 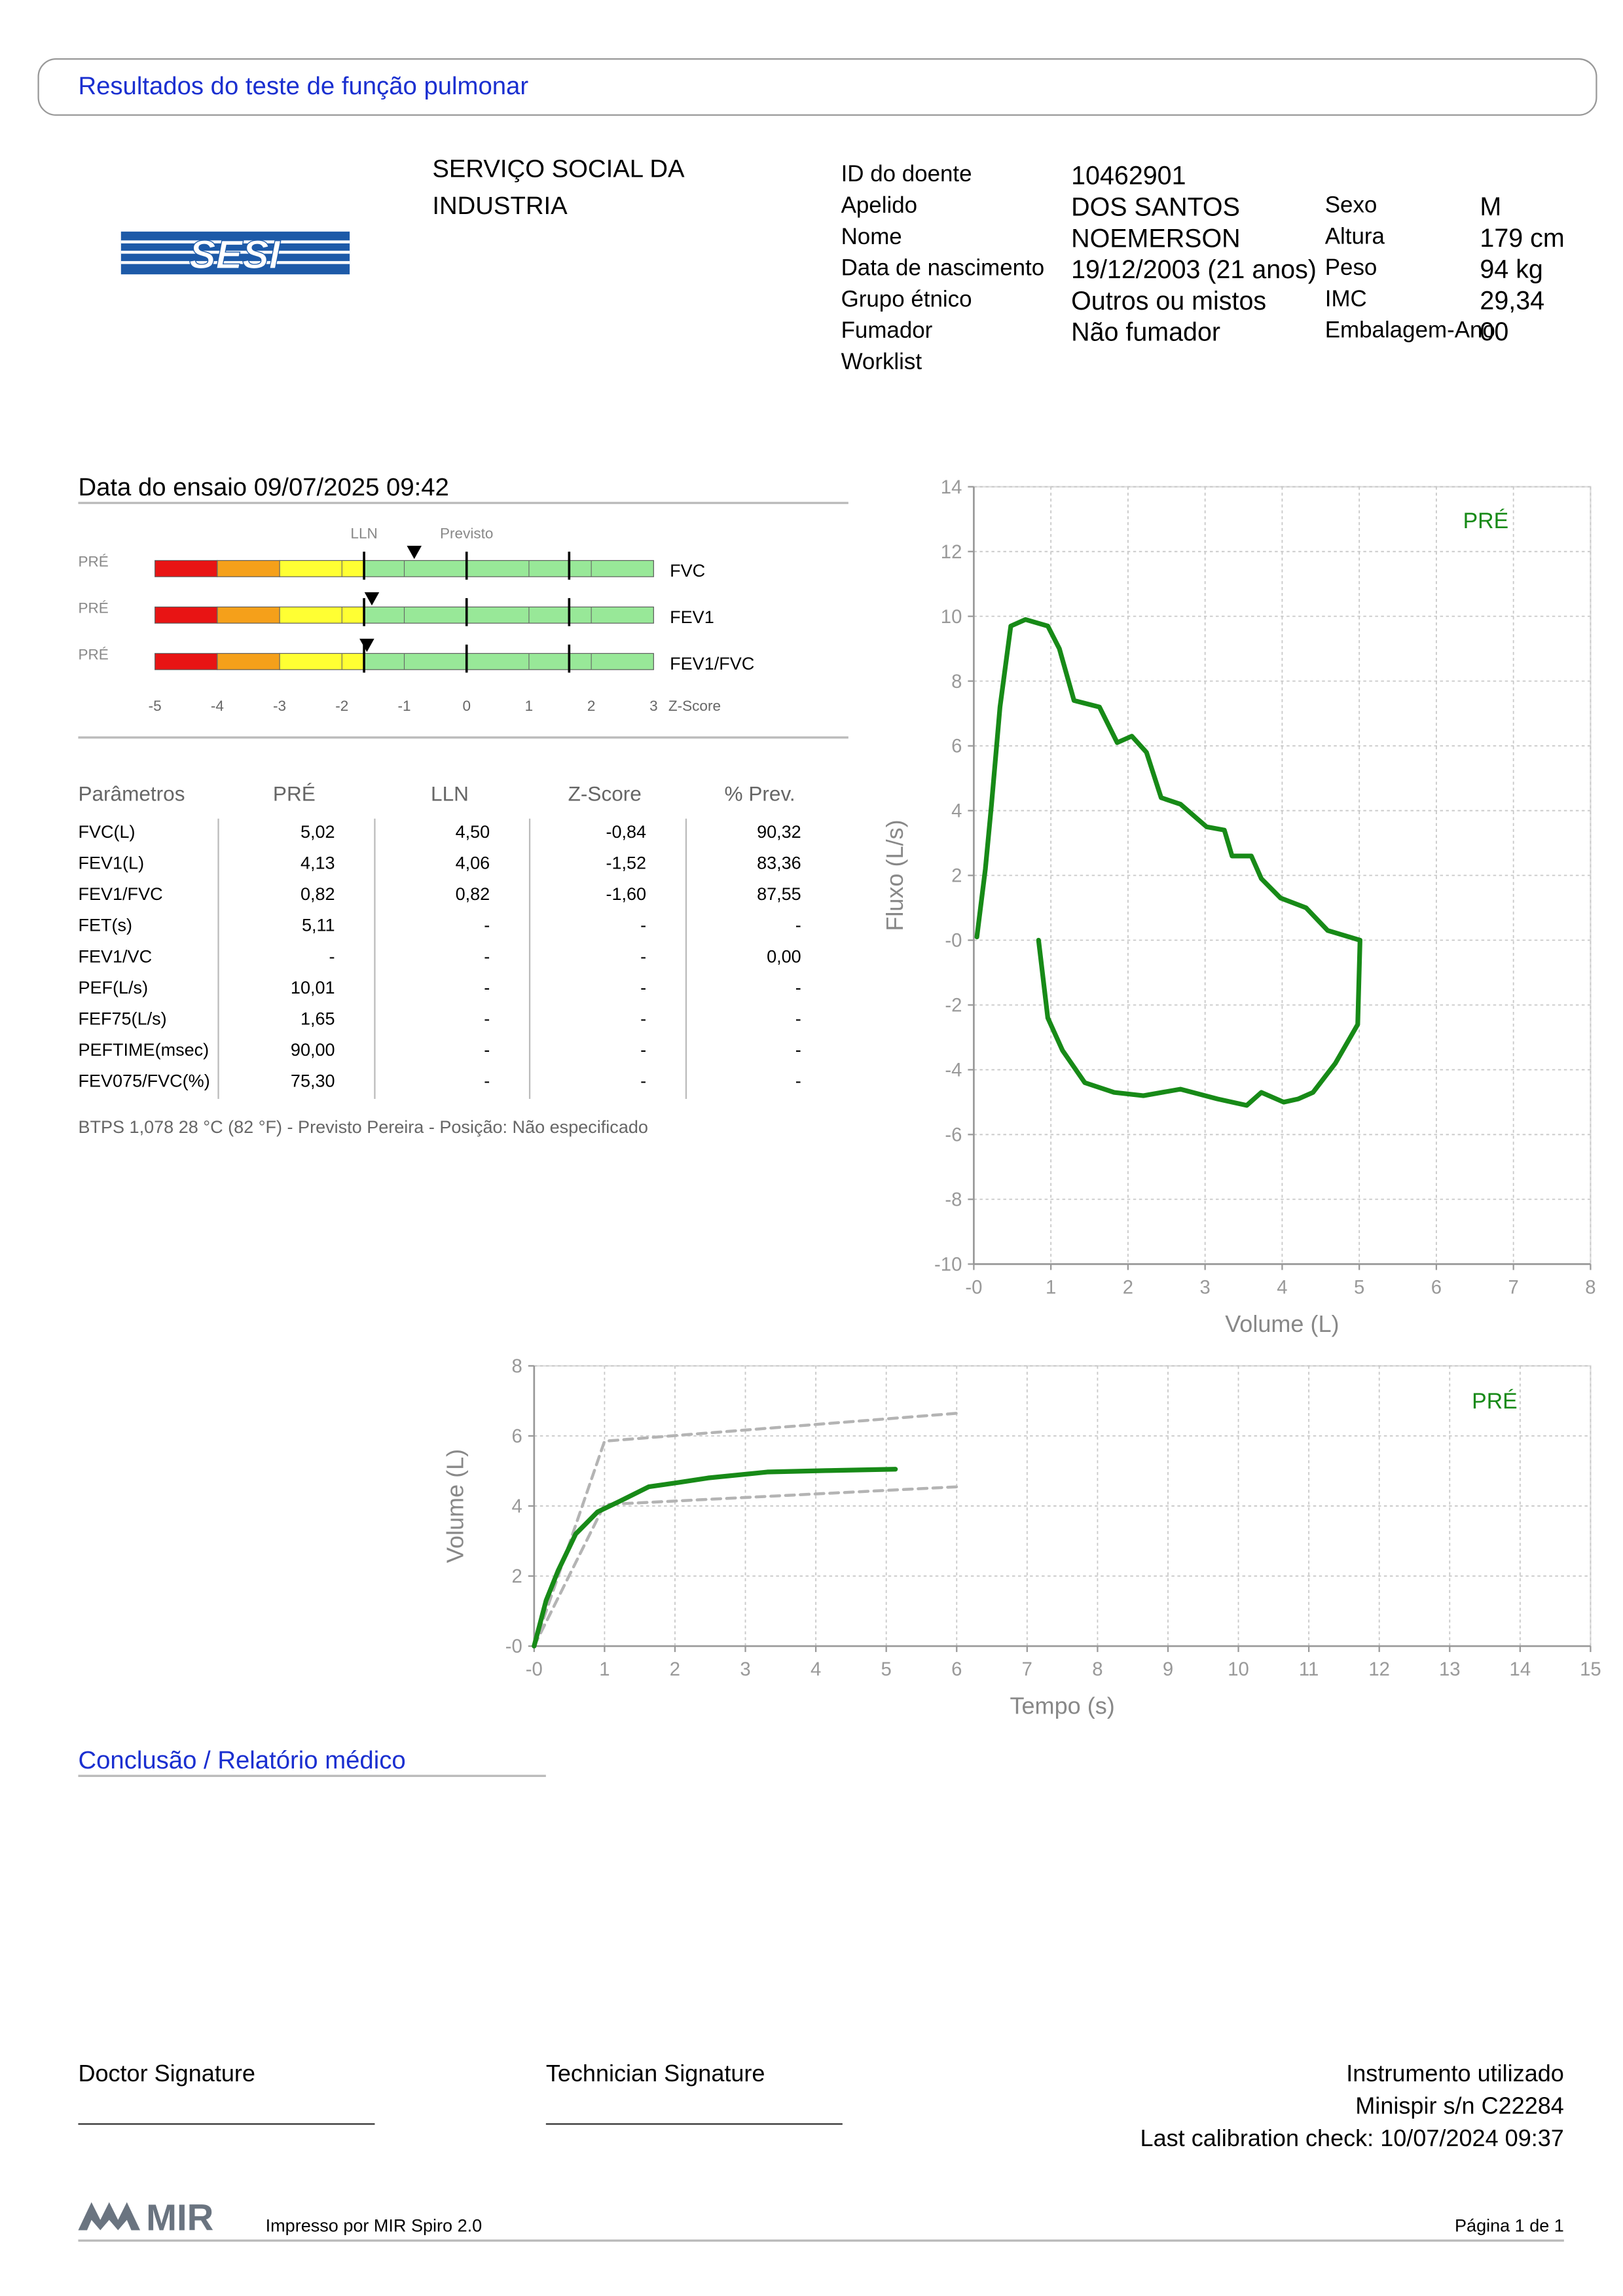 I want to click on technician-signature: Technician Signature, so click(x=655, y=2073).